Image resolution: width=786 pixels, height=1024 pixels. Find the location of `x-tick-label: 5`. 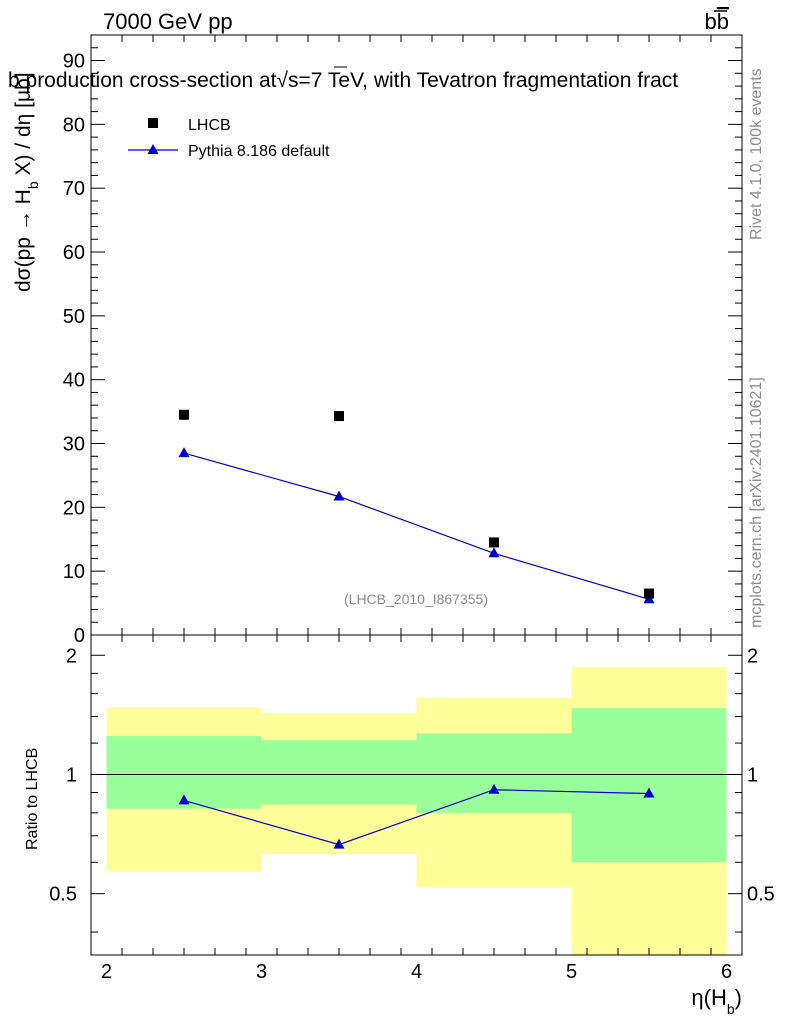

x-tick-label: 5 is located at coordinates (571, 972).